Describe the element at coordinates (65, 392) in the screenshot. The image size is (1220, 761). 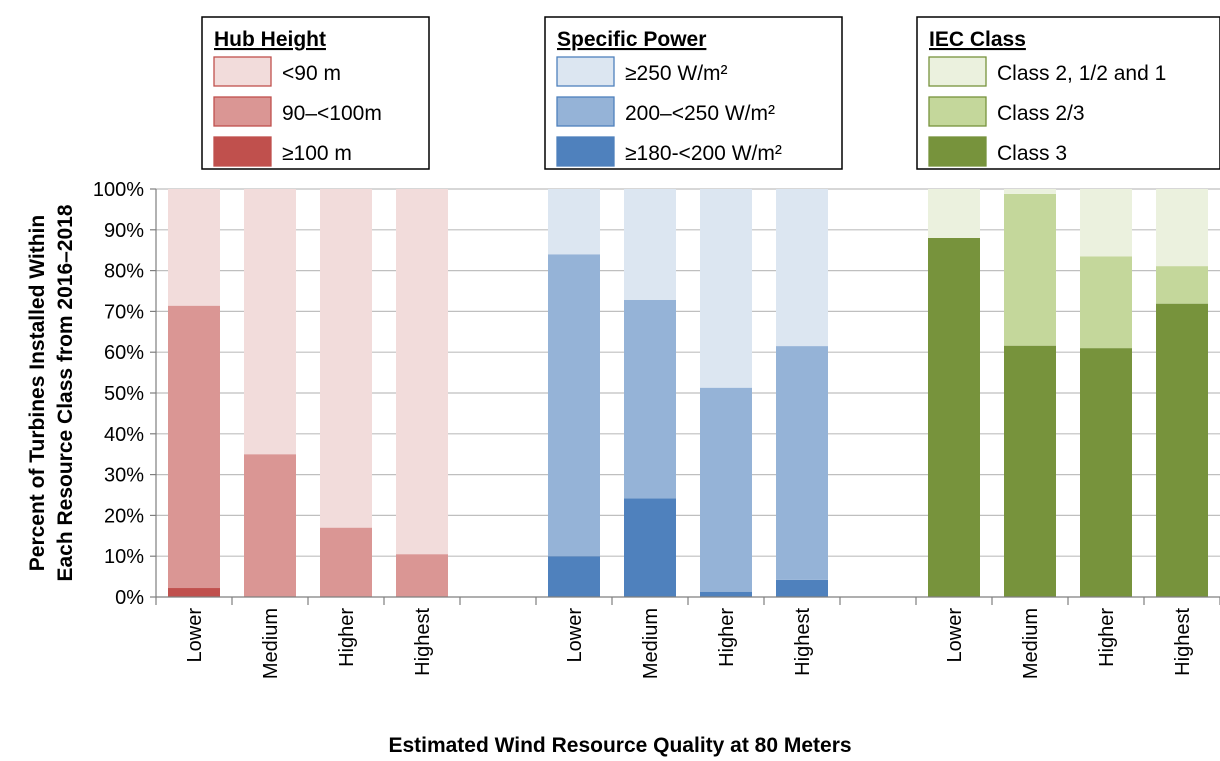
I see `y-axis-title-line2: Each Resource Class from 2016–2018` at that location.